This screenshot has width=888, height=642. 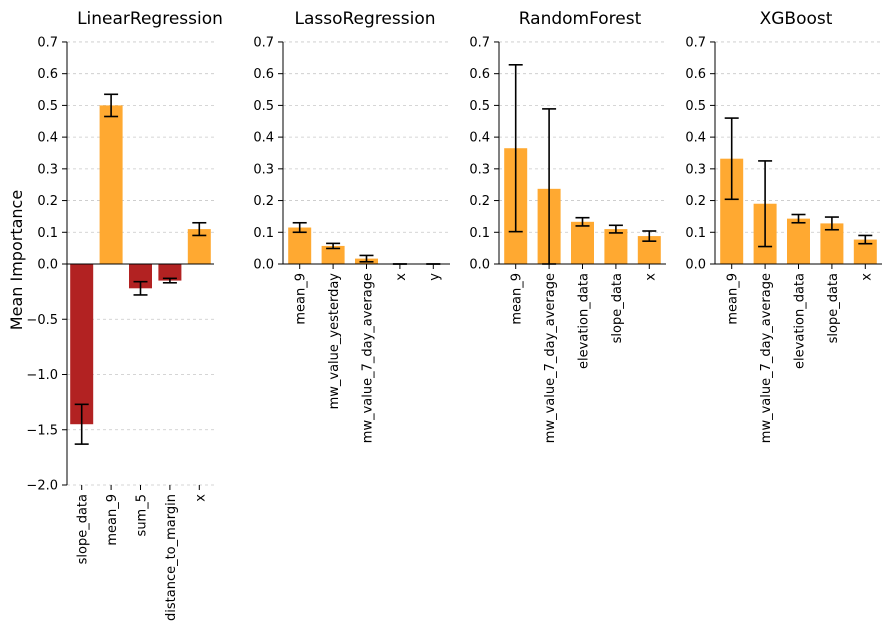 I want to click on panel-title: XGBoost, so click(x=796, y=19).